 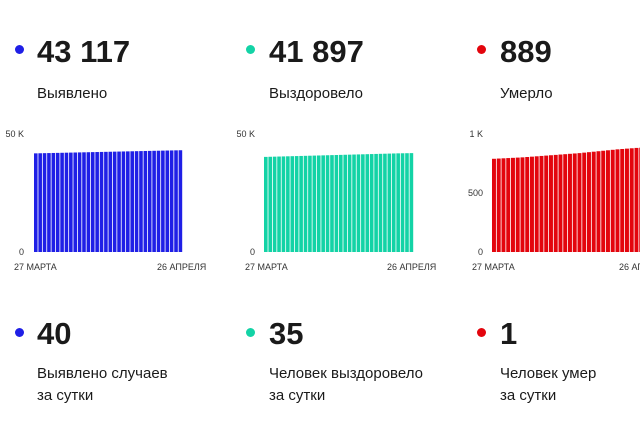 I want to click on deaths-total: 889, so click(x=526, y=51).